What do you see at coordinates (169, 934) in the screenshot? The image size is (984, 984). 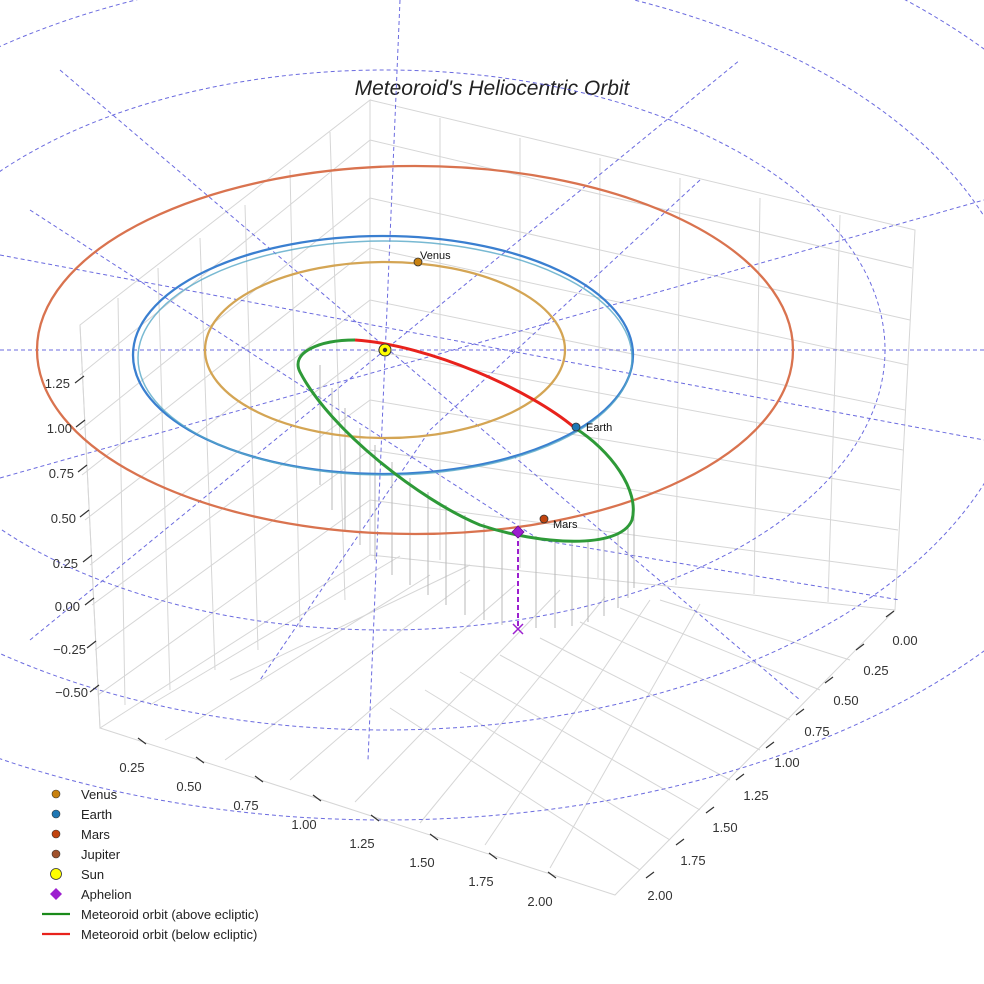 I see `legend-below-label: Meteoroid orbit (below ecliptic)` at bounding box center [169, 934].